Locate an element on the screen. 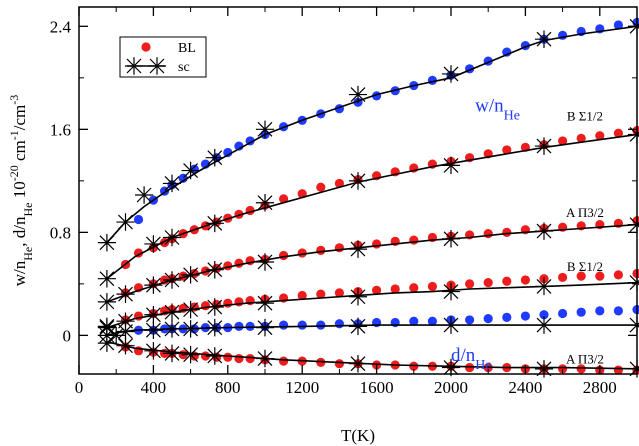 Image resolution: width=639 pixels, height=446 pixels. curve-label-aw: A Π3/2 is located at coordinates (585, 212).